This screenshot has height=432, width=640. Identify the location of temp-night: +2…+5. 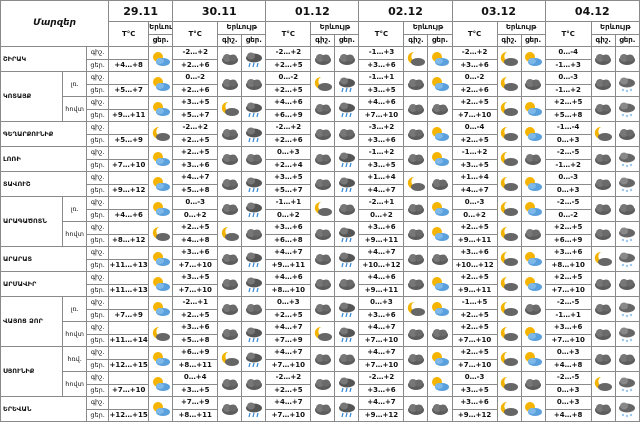
(474, 353).